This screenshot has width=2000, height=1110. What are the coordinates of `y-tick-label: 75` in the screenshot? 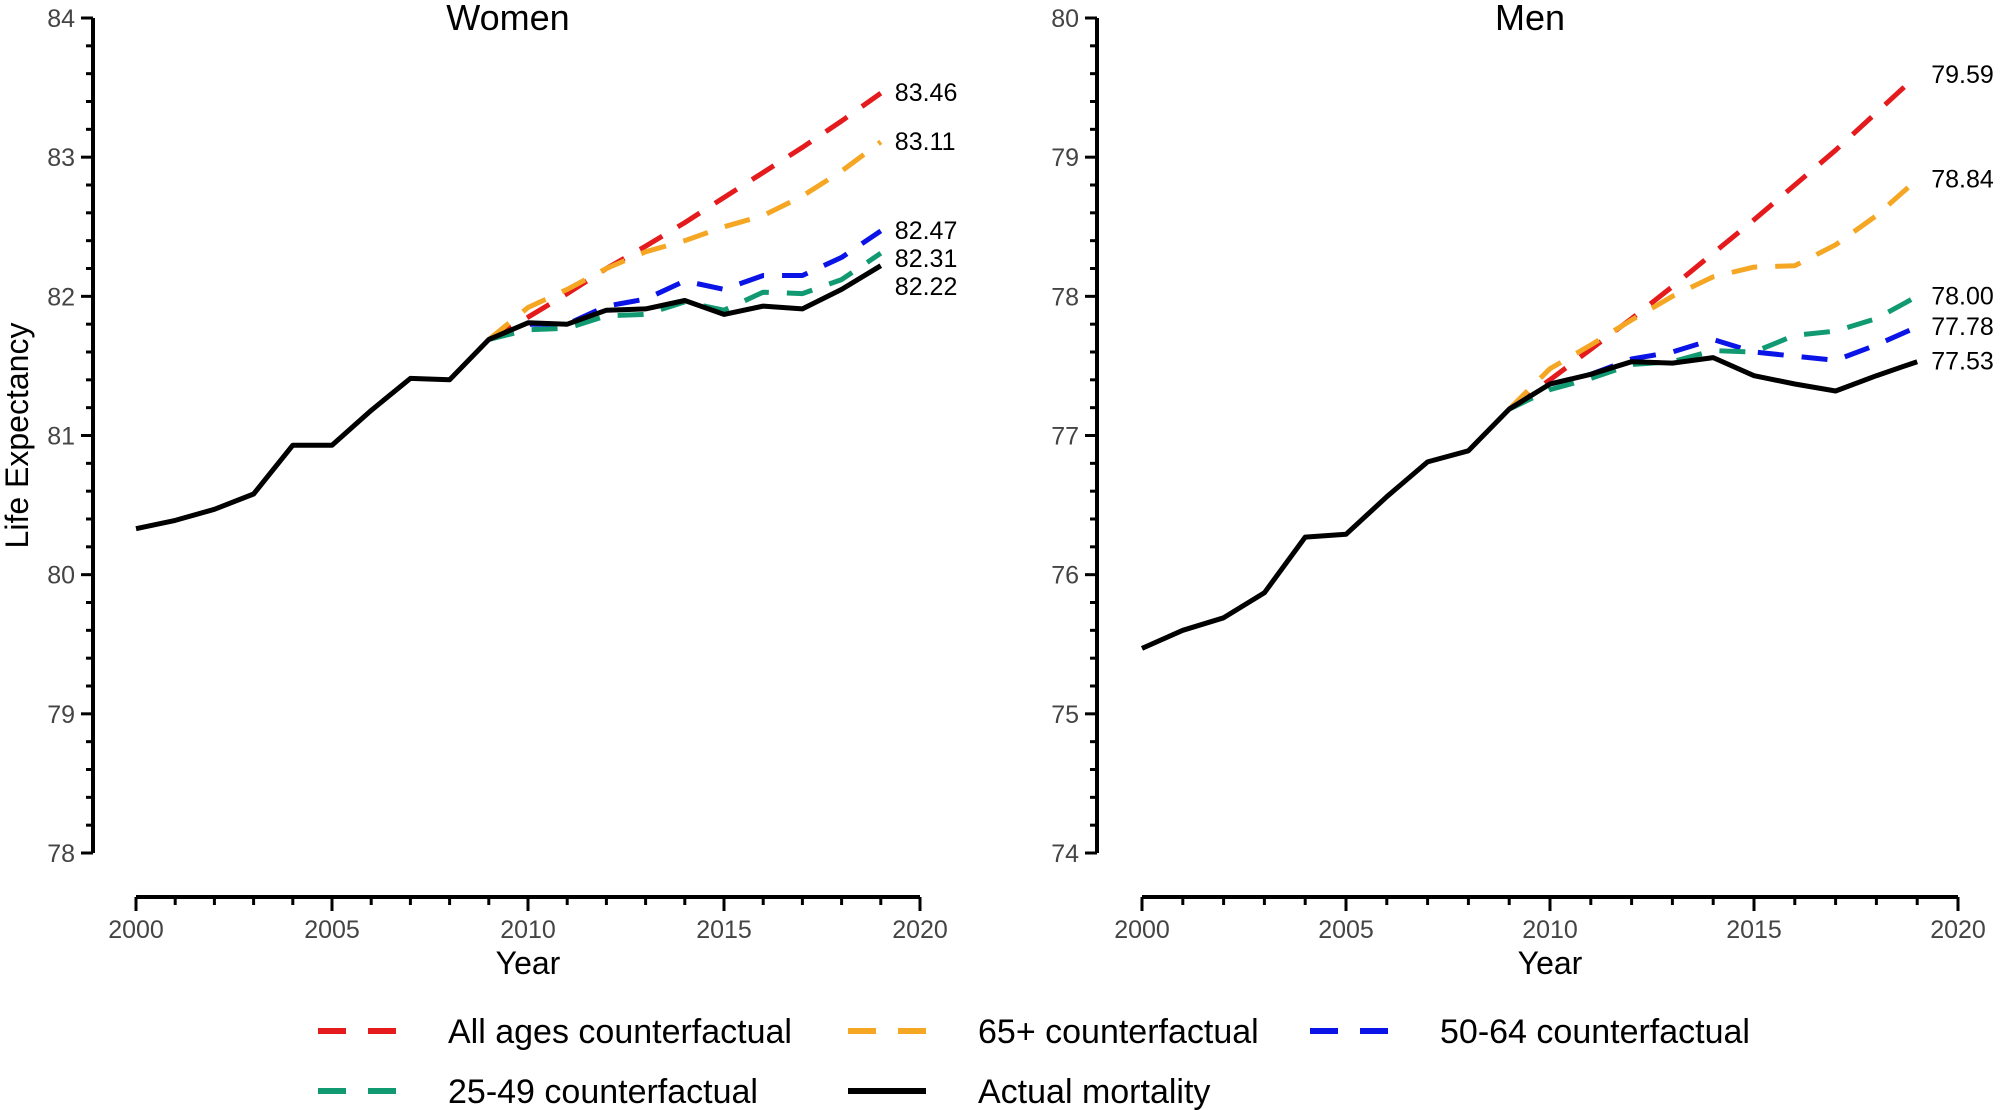 It's located at (1065, 715).